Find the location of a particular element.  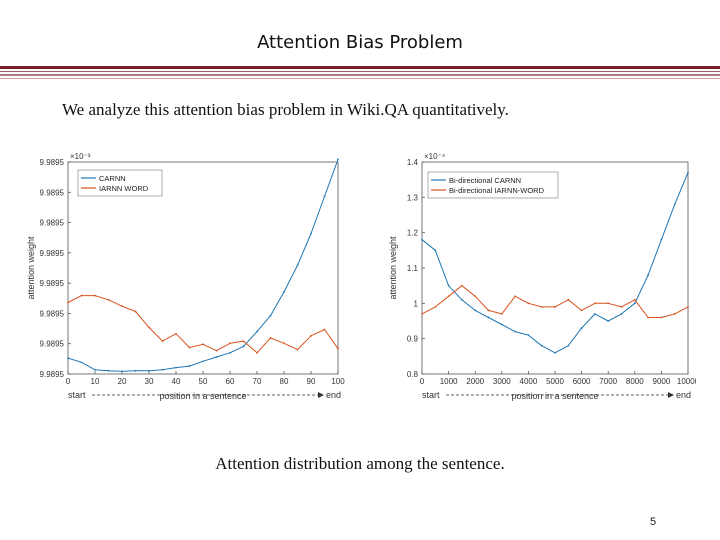

right-x-axis-label: position in a sentence is located at coordinates (554, 396).